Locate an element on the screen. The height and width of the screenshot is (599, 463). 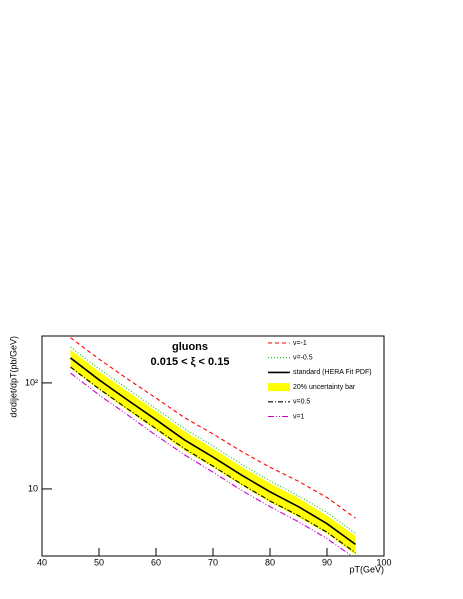
x-tick-label: 80 is located at coordinates (270, 562).